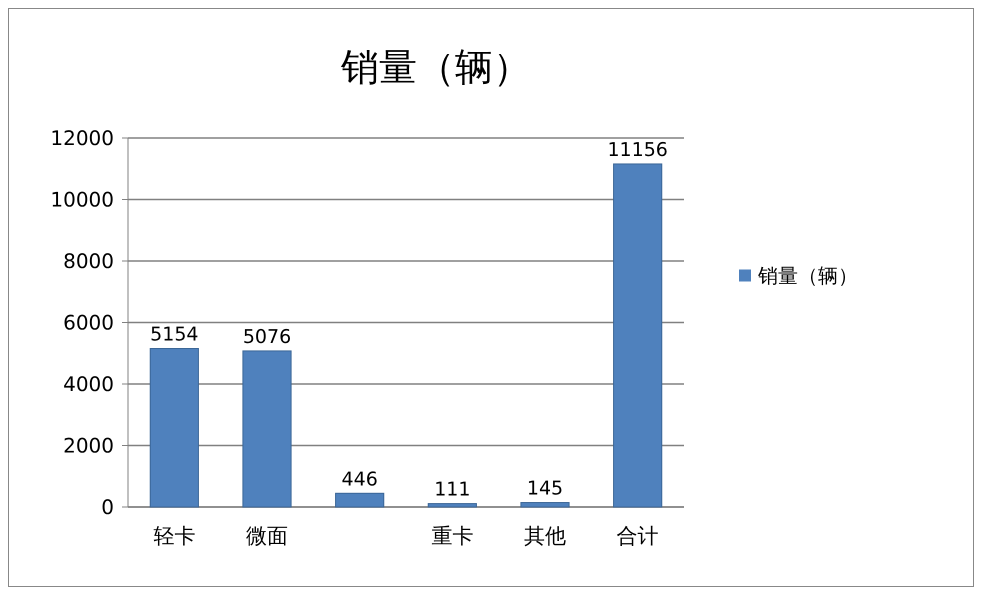 This screenshot has height=595, width=982. I want to click on x-tick-label: 重卡, so click(452, 536).